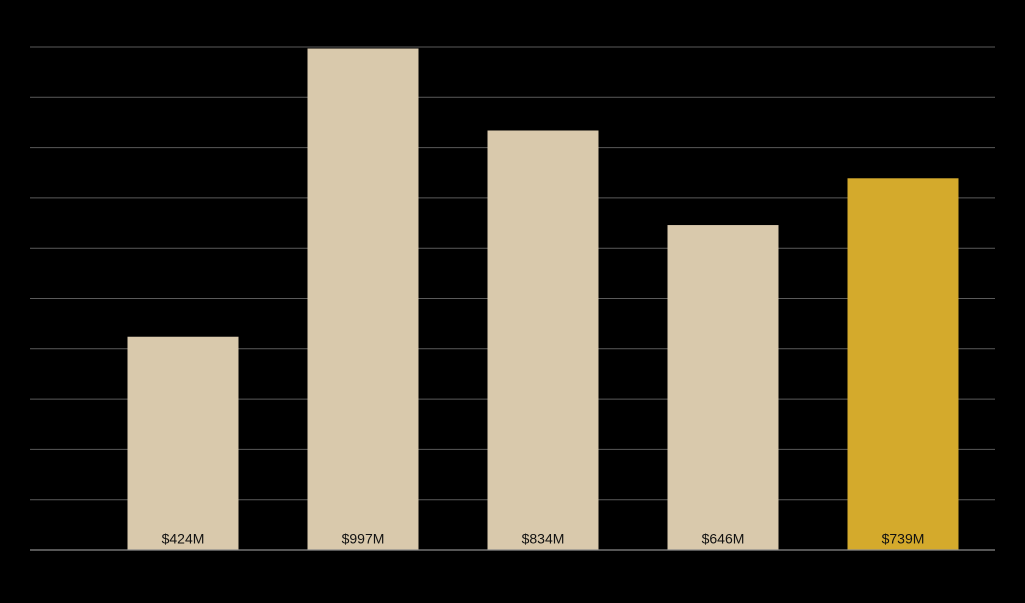 This screenshot has width=1025, height=603. Describe the element at coordinates (363, 539) in the screenshot. I see `value-label: $997M` at that location.